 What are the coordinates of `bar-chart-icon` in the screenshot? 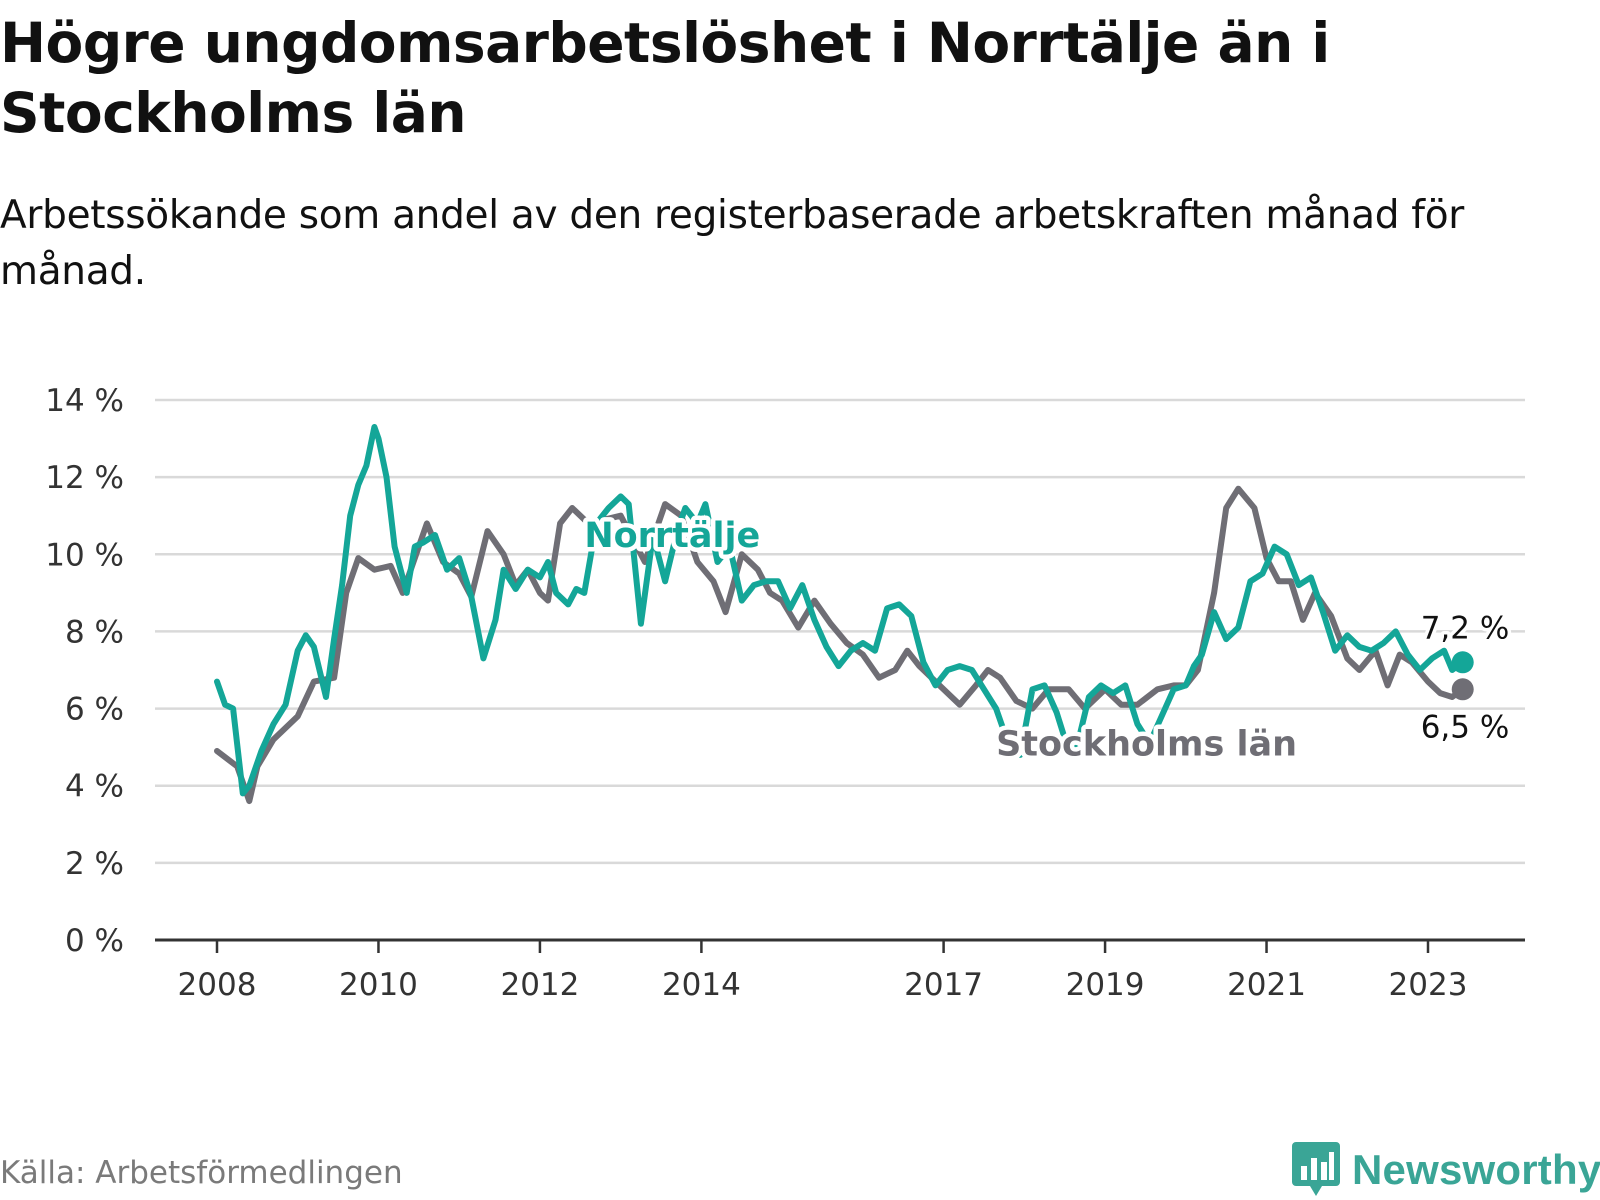 It's located at (1316, 1169).